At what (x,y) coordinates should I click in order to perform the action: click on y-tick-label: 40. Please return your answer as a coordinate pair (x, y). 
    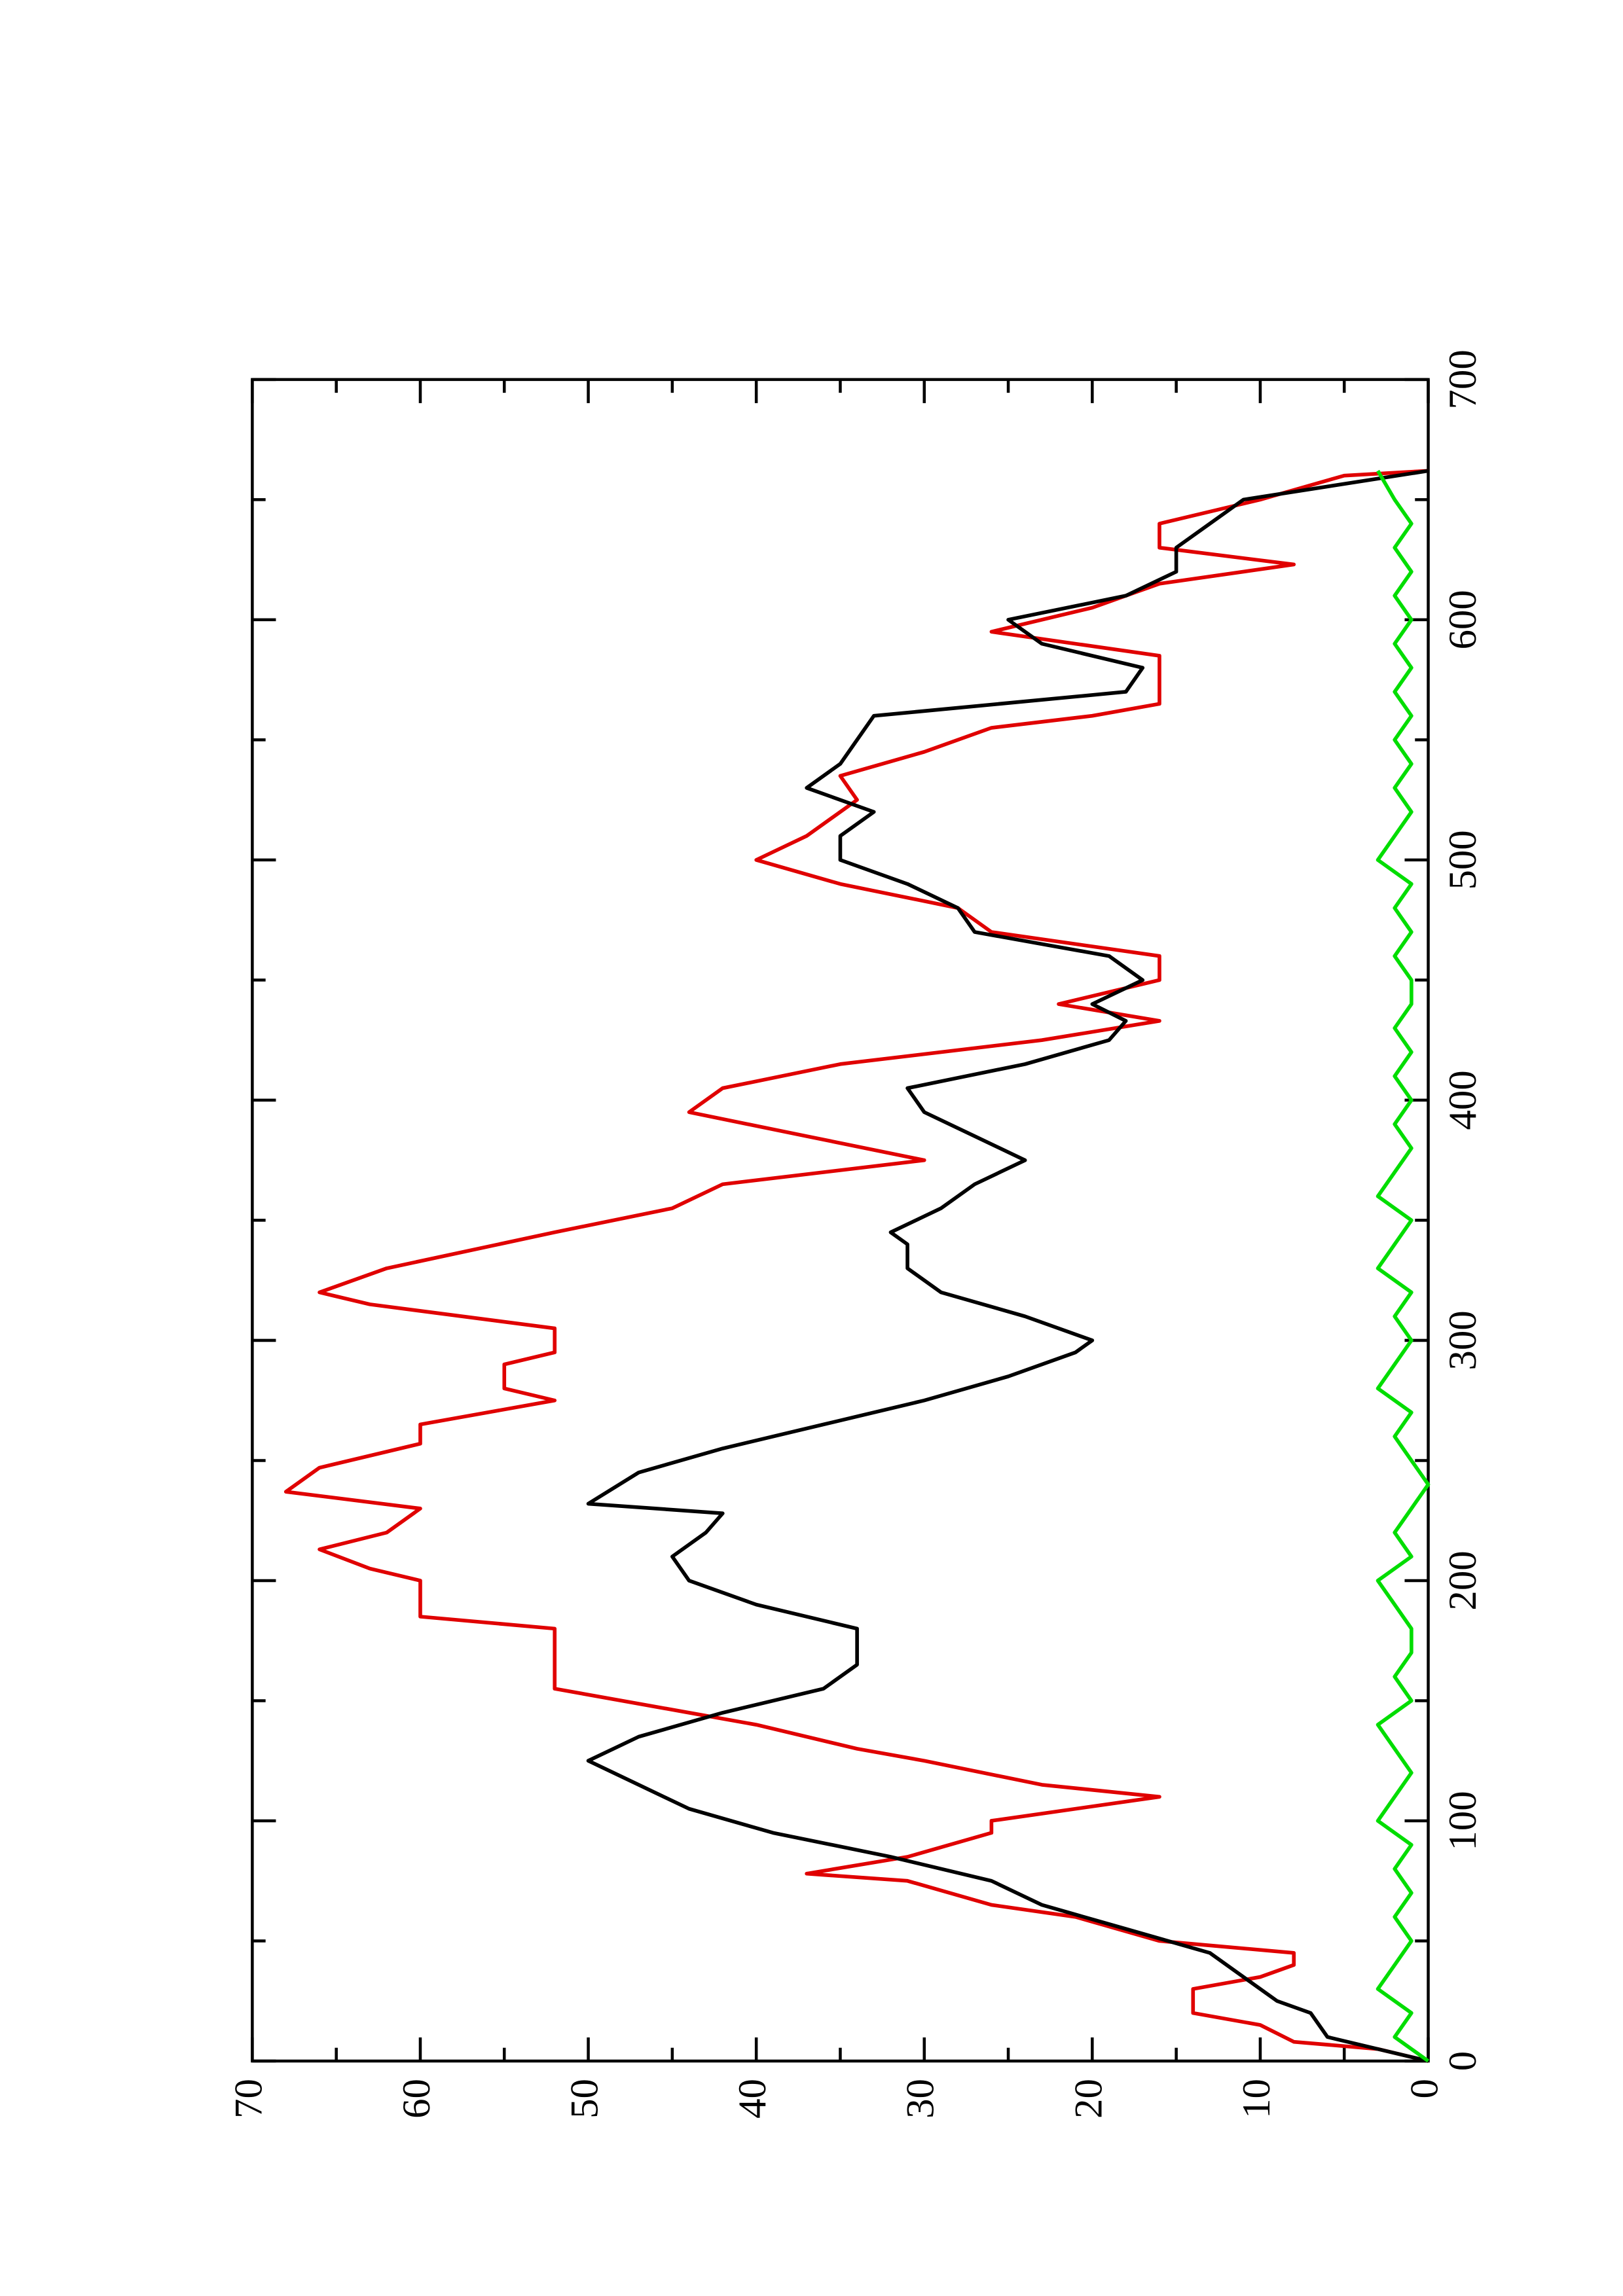
    Looking at the image, I should click on (753, 2099).